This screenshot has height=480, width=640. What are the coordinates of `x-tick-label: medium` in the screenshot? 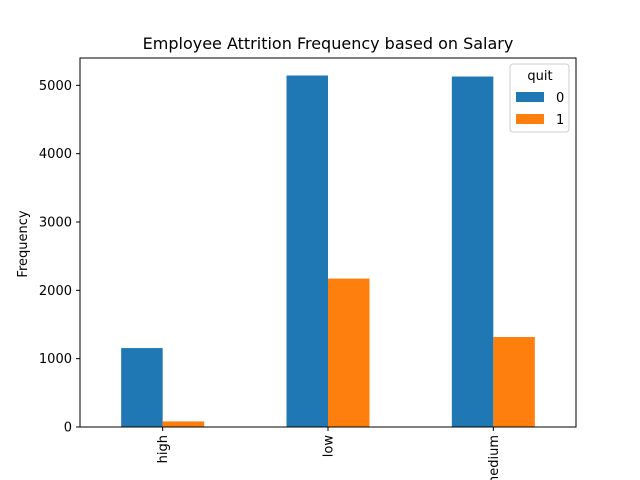 It's located at (494, 457).